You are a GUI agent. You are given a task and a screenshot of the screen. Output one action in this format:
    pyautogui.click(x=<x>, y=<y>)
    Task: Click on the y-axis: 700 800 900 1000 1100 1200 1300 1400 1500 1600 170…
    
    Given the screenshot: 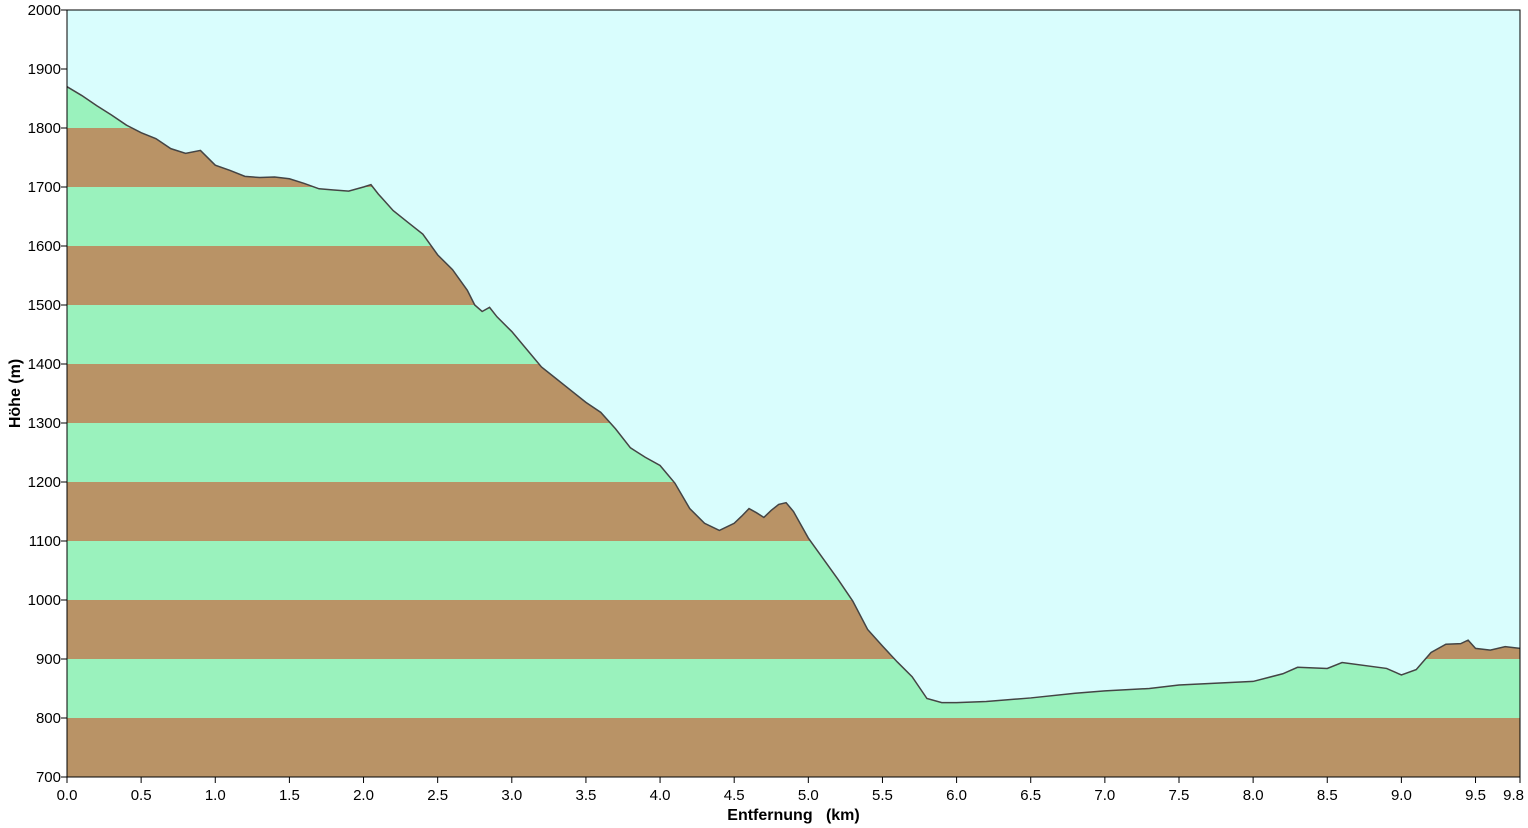 What is the action you would take?
    pyautogui.click(x=47, y=394)
    